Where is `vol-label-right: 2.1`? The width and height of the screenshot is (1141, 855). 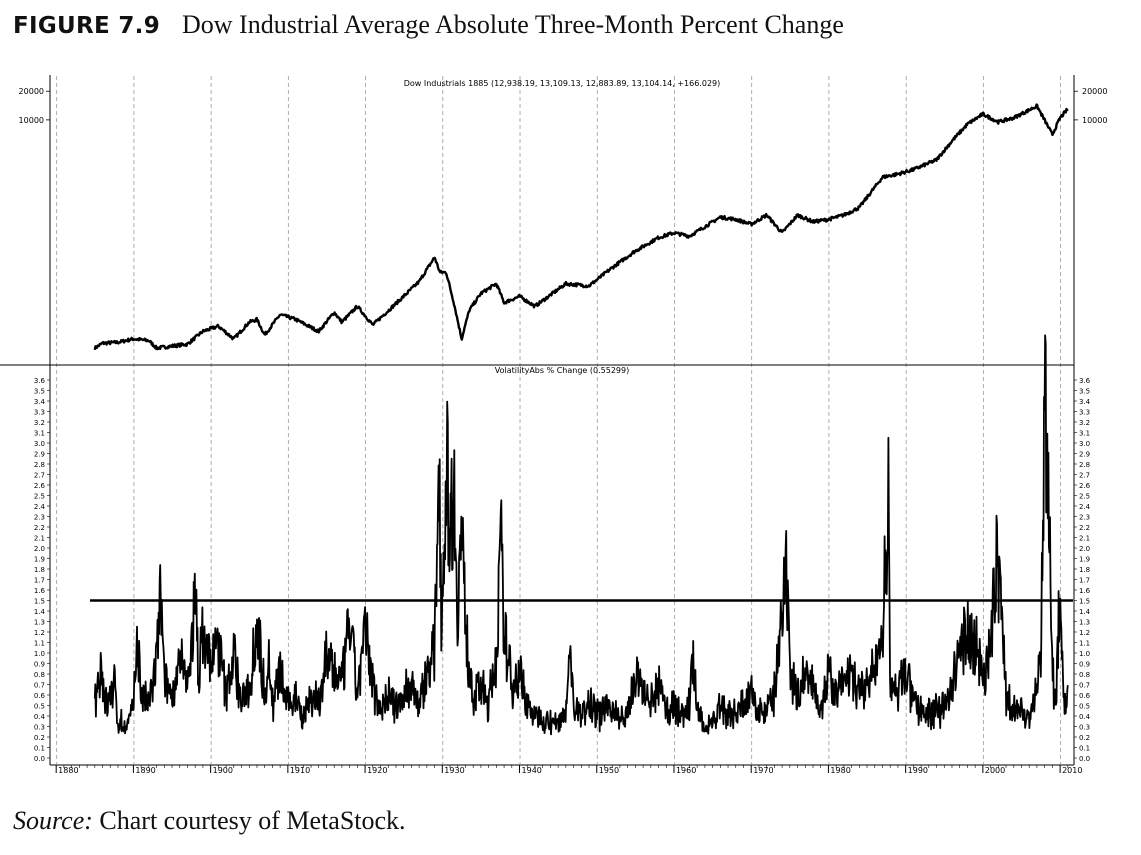 vol-label-right: 2.1 is located at coordinates (1084, 539).